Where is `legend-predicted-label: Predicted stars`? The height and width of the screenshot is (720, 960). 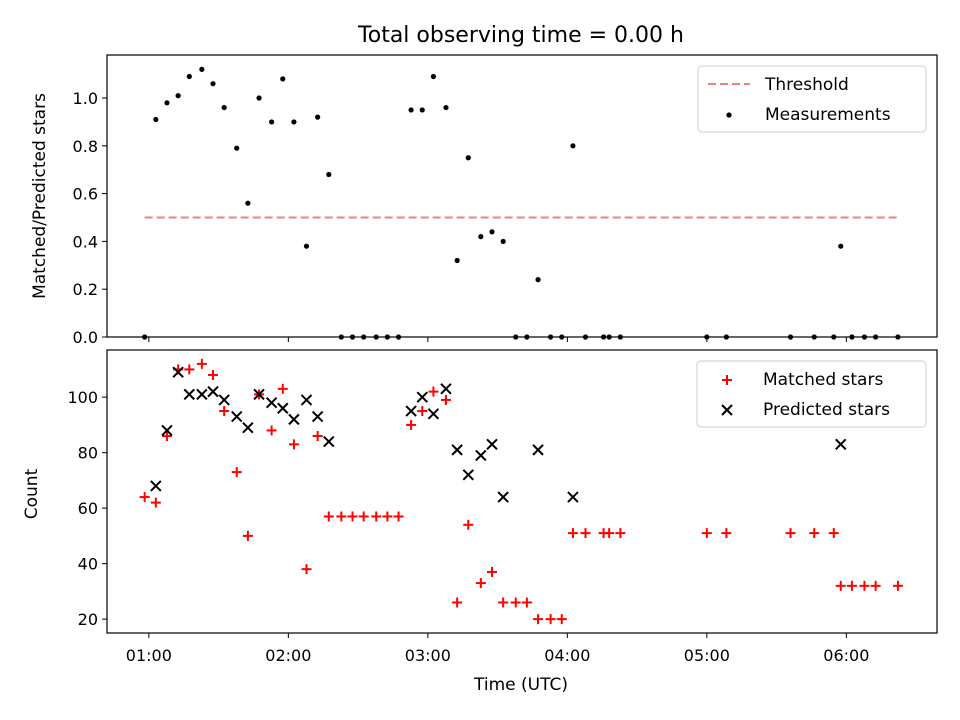 legend-predicted-label: Predicted stars is located at coordinates (826, 410).